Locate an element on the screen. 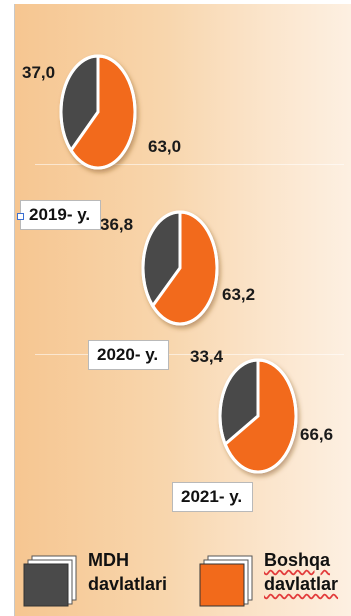 The height and width of the screenshot is (616, 351). legend-swatch-mdh-icon is located at coordinates (50, 581).